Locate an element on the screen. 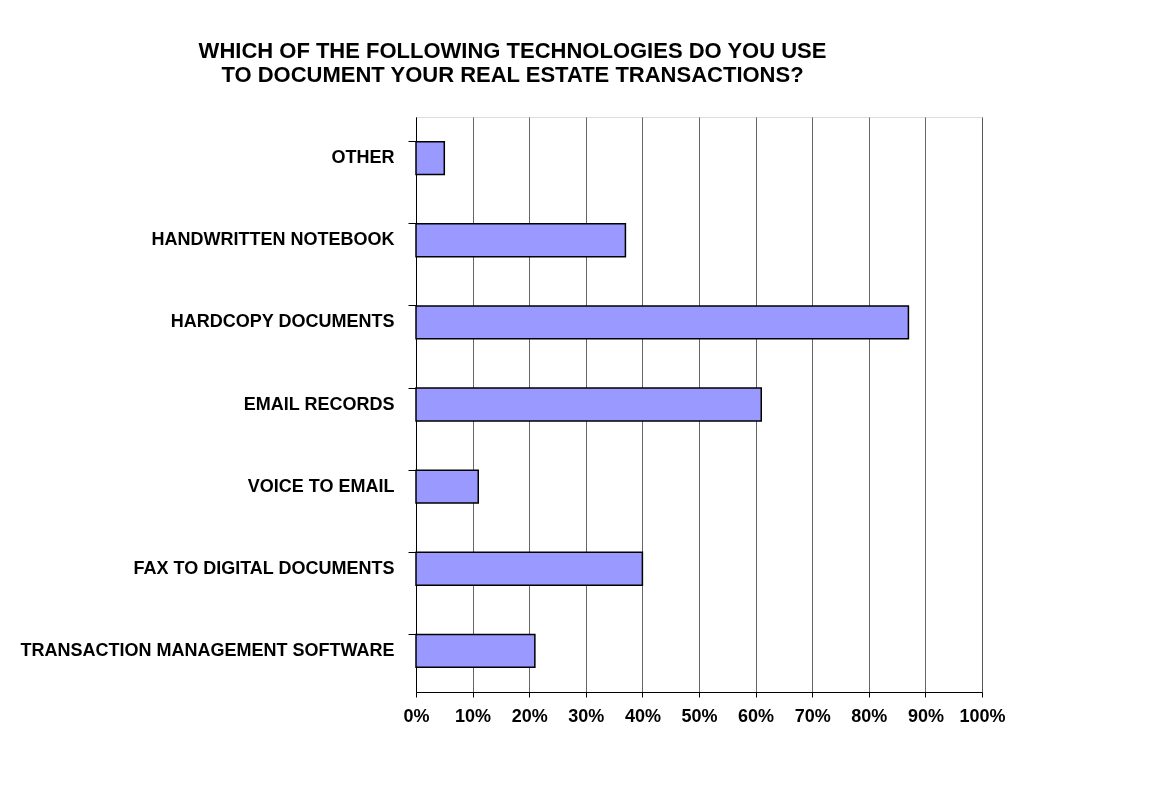 The width and height of the screenshot is (1160, 797). x-tick-label: 80% is located at coordinates (869, 715).